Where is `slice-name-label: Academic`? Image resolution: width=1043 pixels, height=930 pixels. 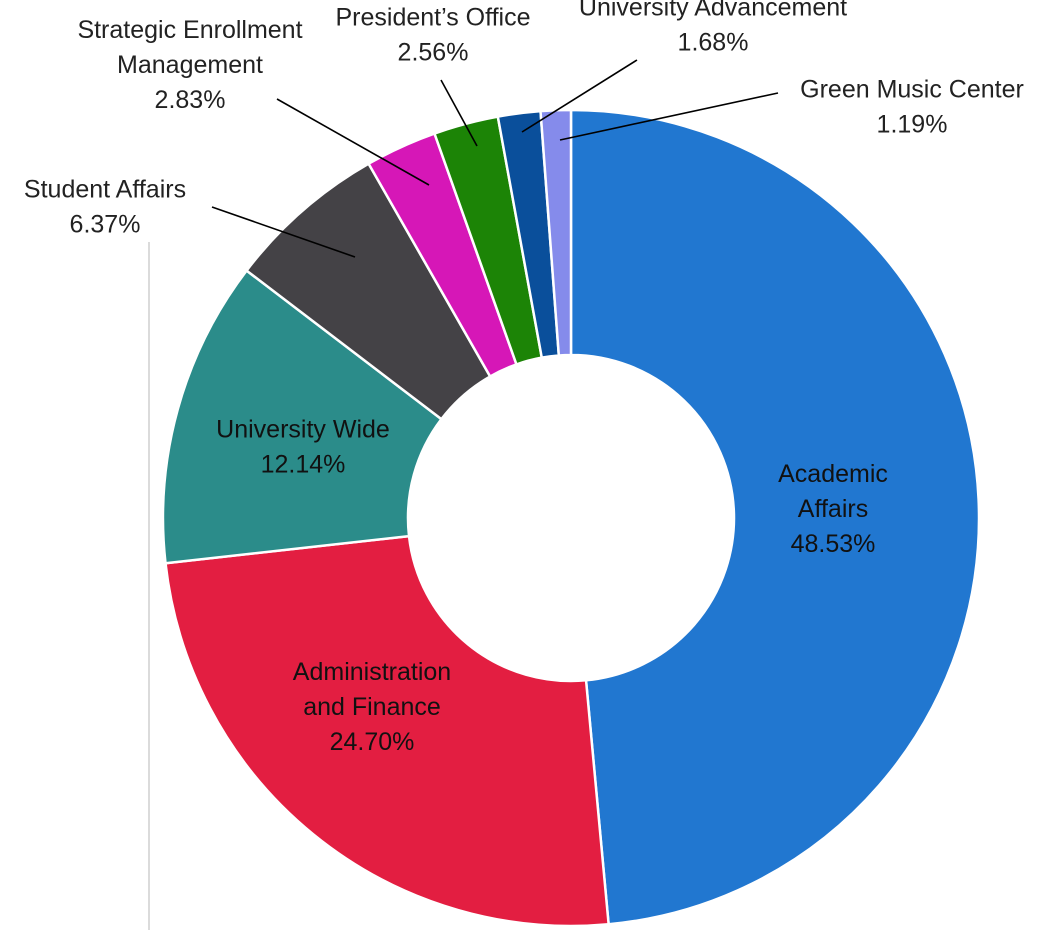
slice-name-label: Academic is located at coordinates (833, 474).